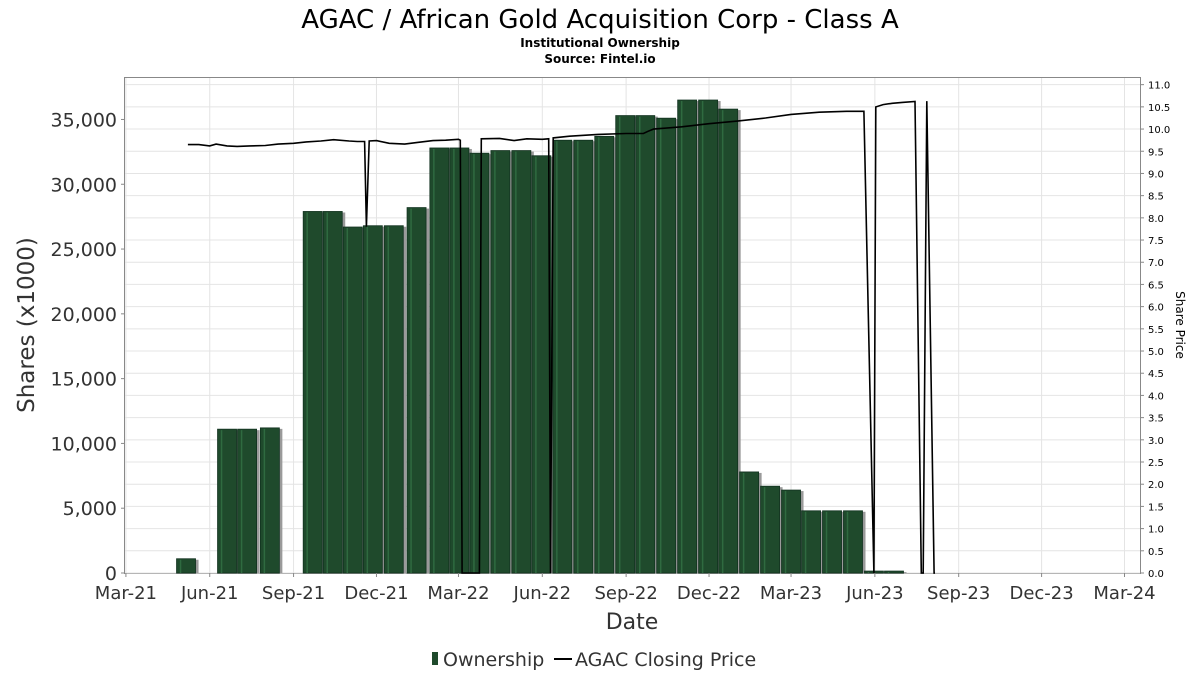 The height and width of the screenshot is (675, 1200). Describe the element at coordinates (1156, 219) in the screenshot. I see `y2-tick-label: 8.0` at that location.